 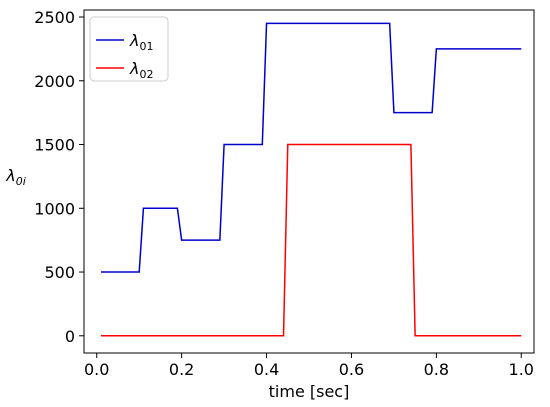 I want to click on y-tick-label: 0, so click(x=70, y=336).